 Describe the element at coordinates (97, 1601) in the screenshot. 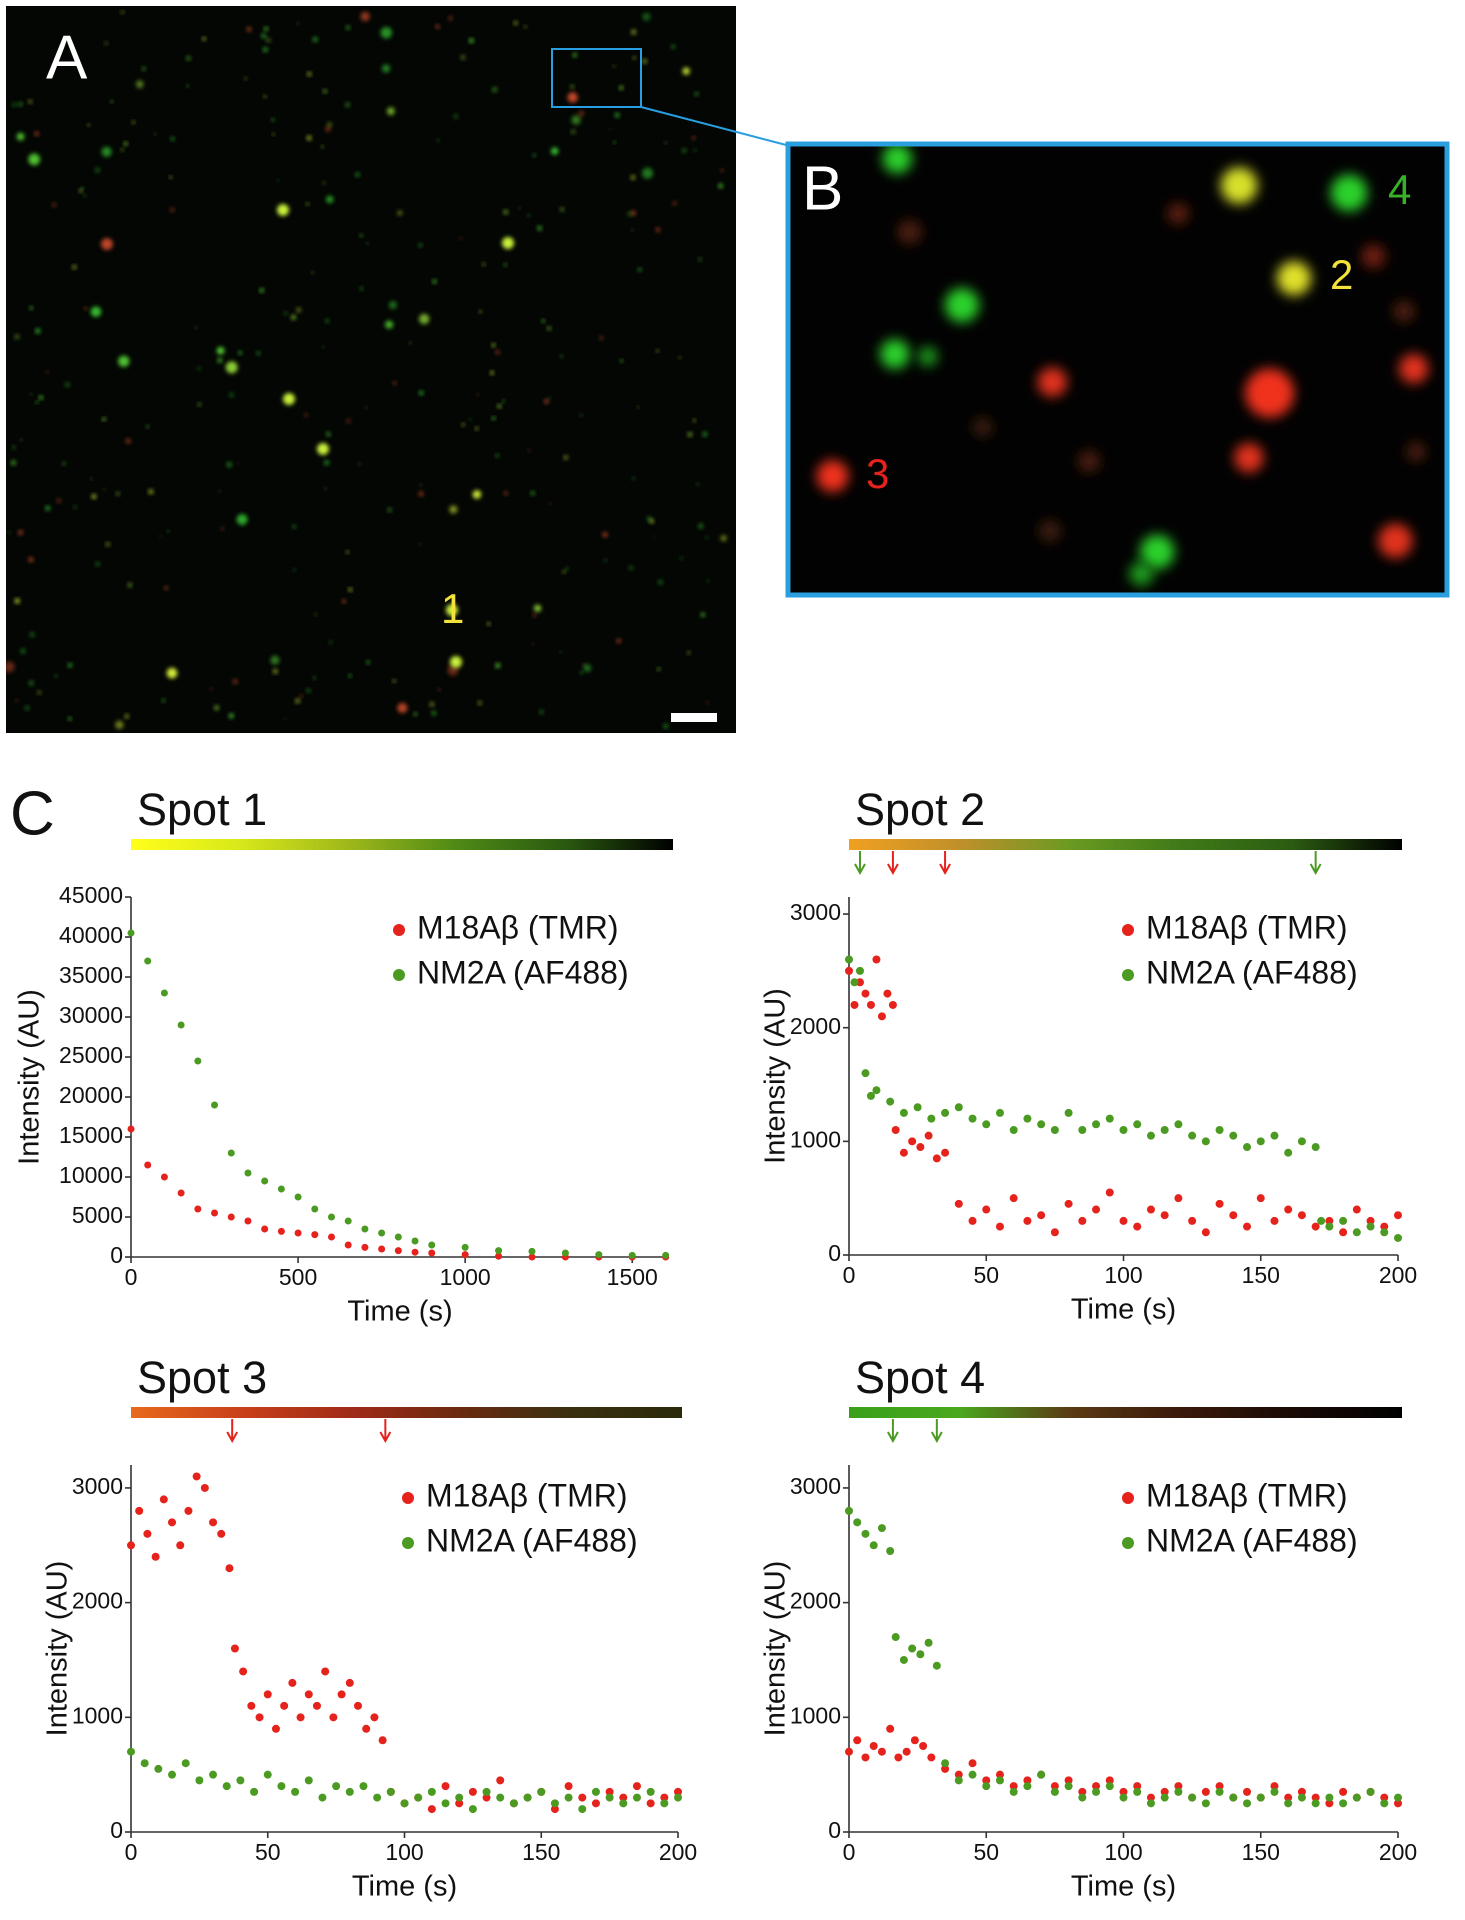

I see `y-tick-label: 2000` at that location.